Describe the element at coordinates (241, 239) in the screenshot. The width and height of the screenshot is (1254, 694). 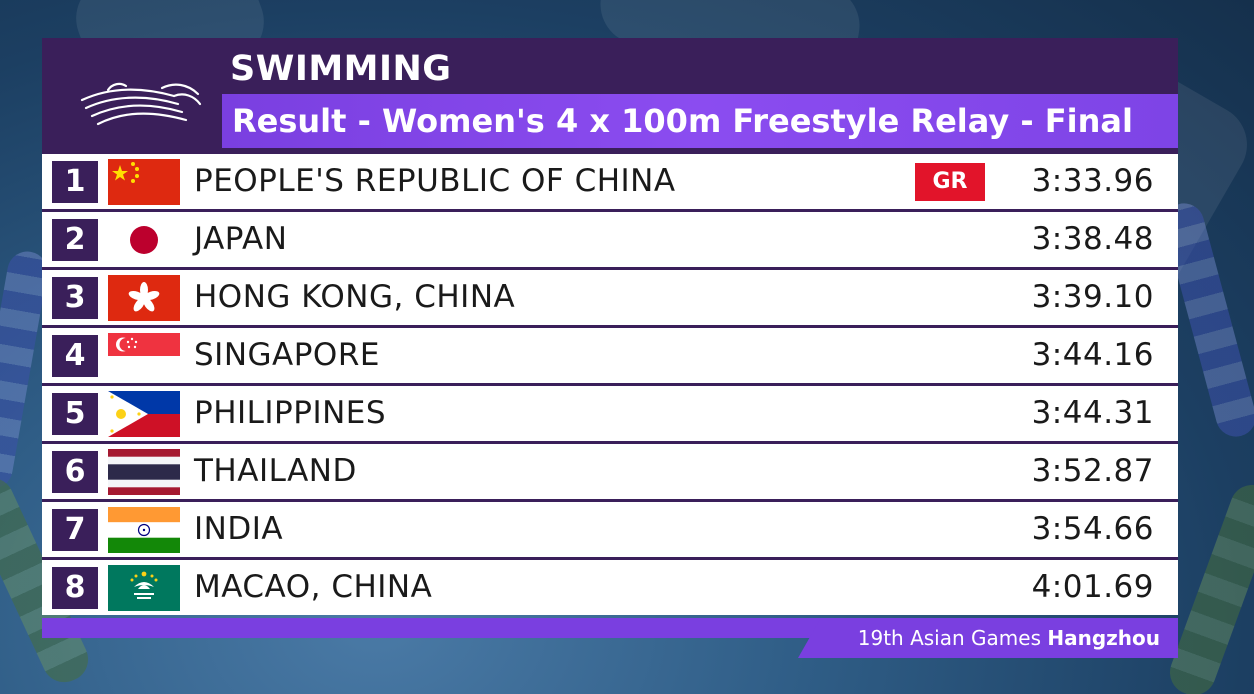
I see `country-name: JAPAN` at that location.